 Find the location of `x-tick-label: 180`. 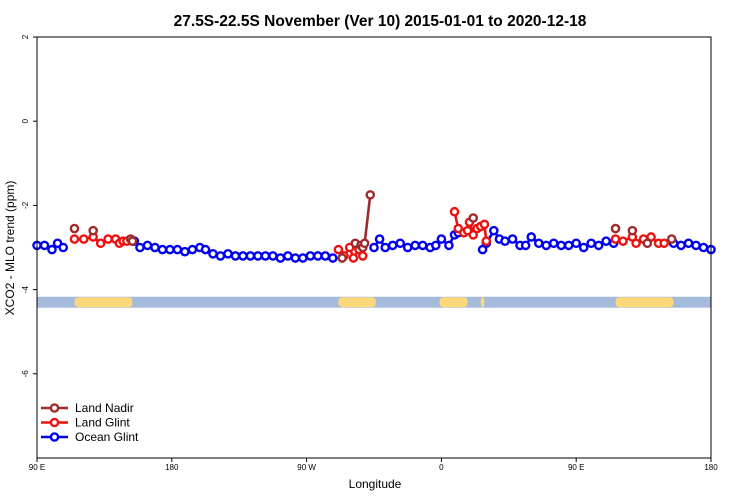

x-tick-label: 180 is located at coordinates (711, 467).